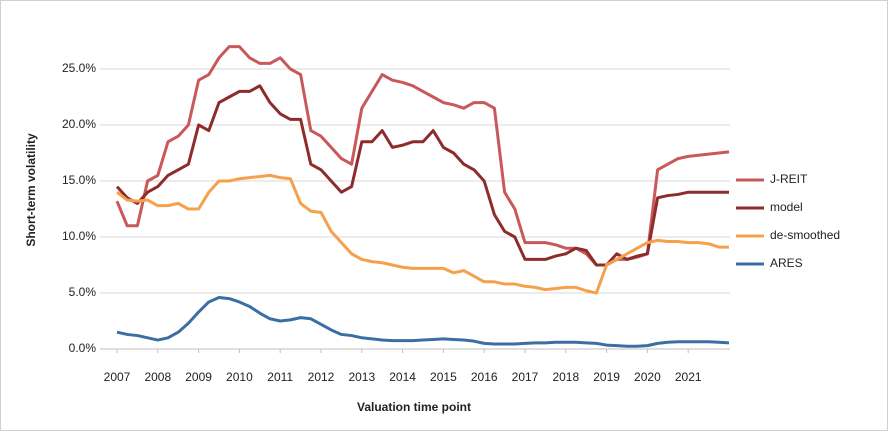 The width and height of the screenshot is (889, 437). I want to click on x-tick-label: 2015, so click(443, 377).